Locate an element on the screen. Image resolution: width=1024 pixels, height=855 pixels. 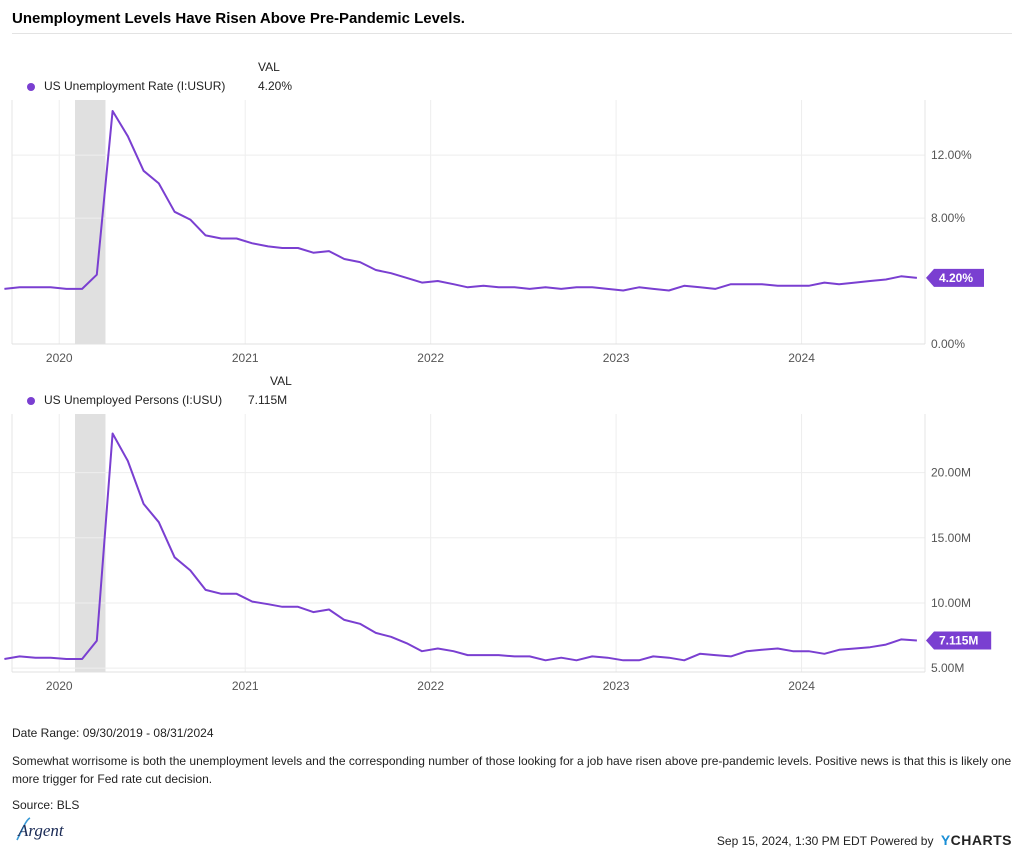
legend-item-unemployment-rate: US Unemployment Rate (I:USUR) is located at coordinates (126, 86).